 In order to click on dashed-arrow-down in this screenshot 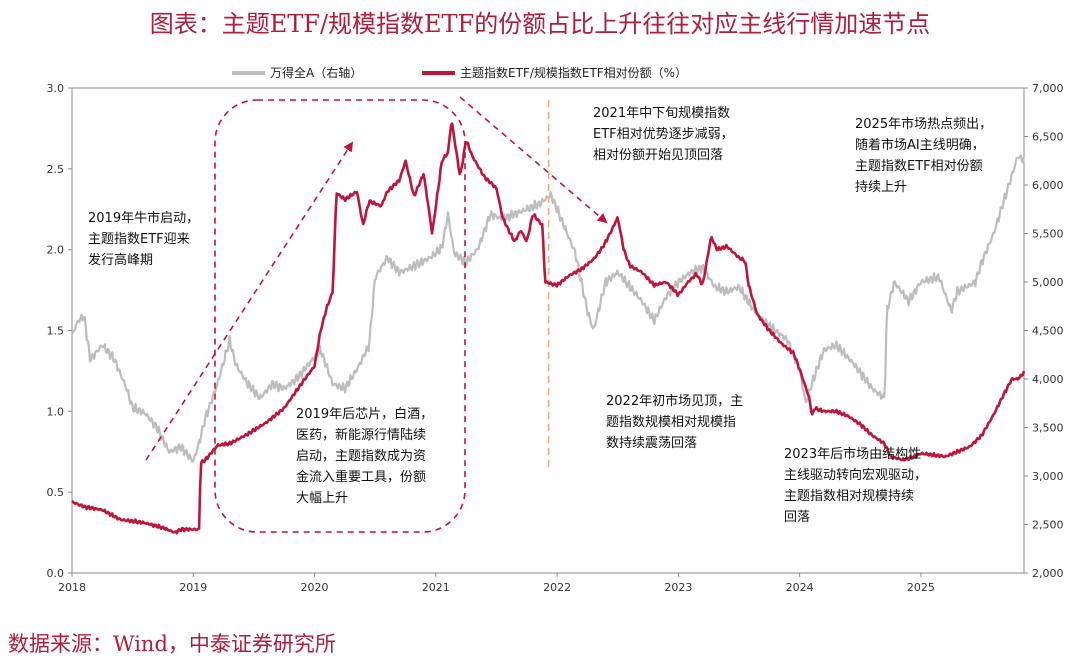, I will do `click(533, 160)`.